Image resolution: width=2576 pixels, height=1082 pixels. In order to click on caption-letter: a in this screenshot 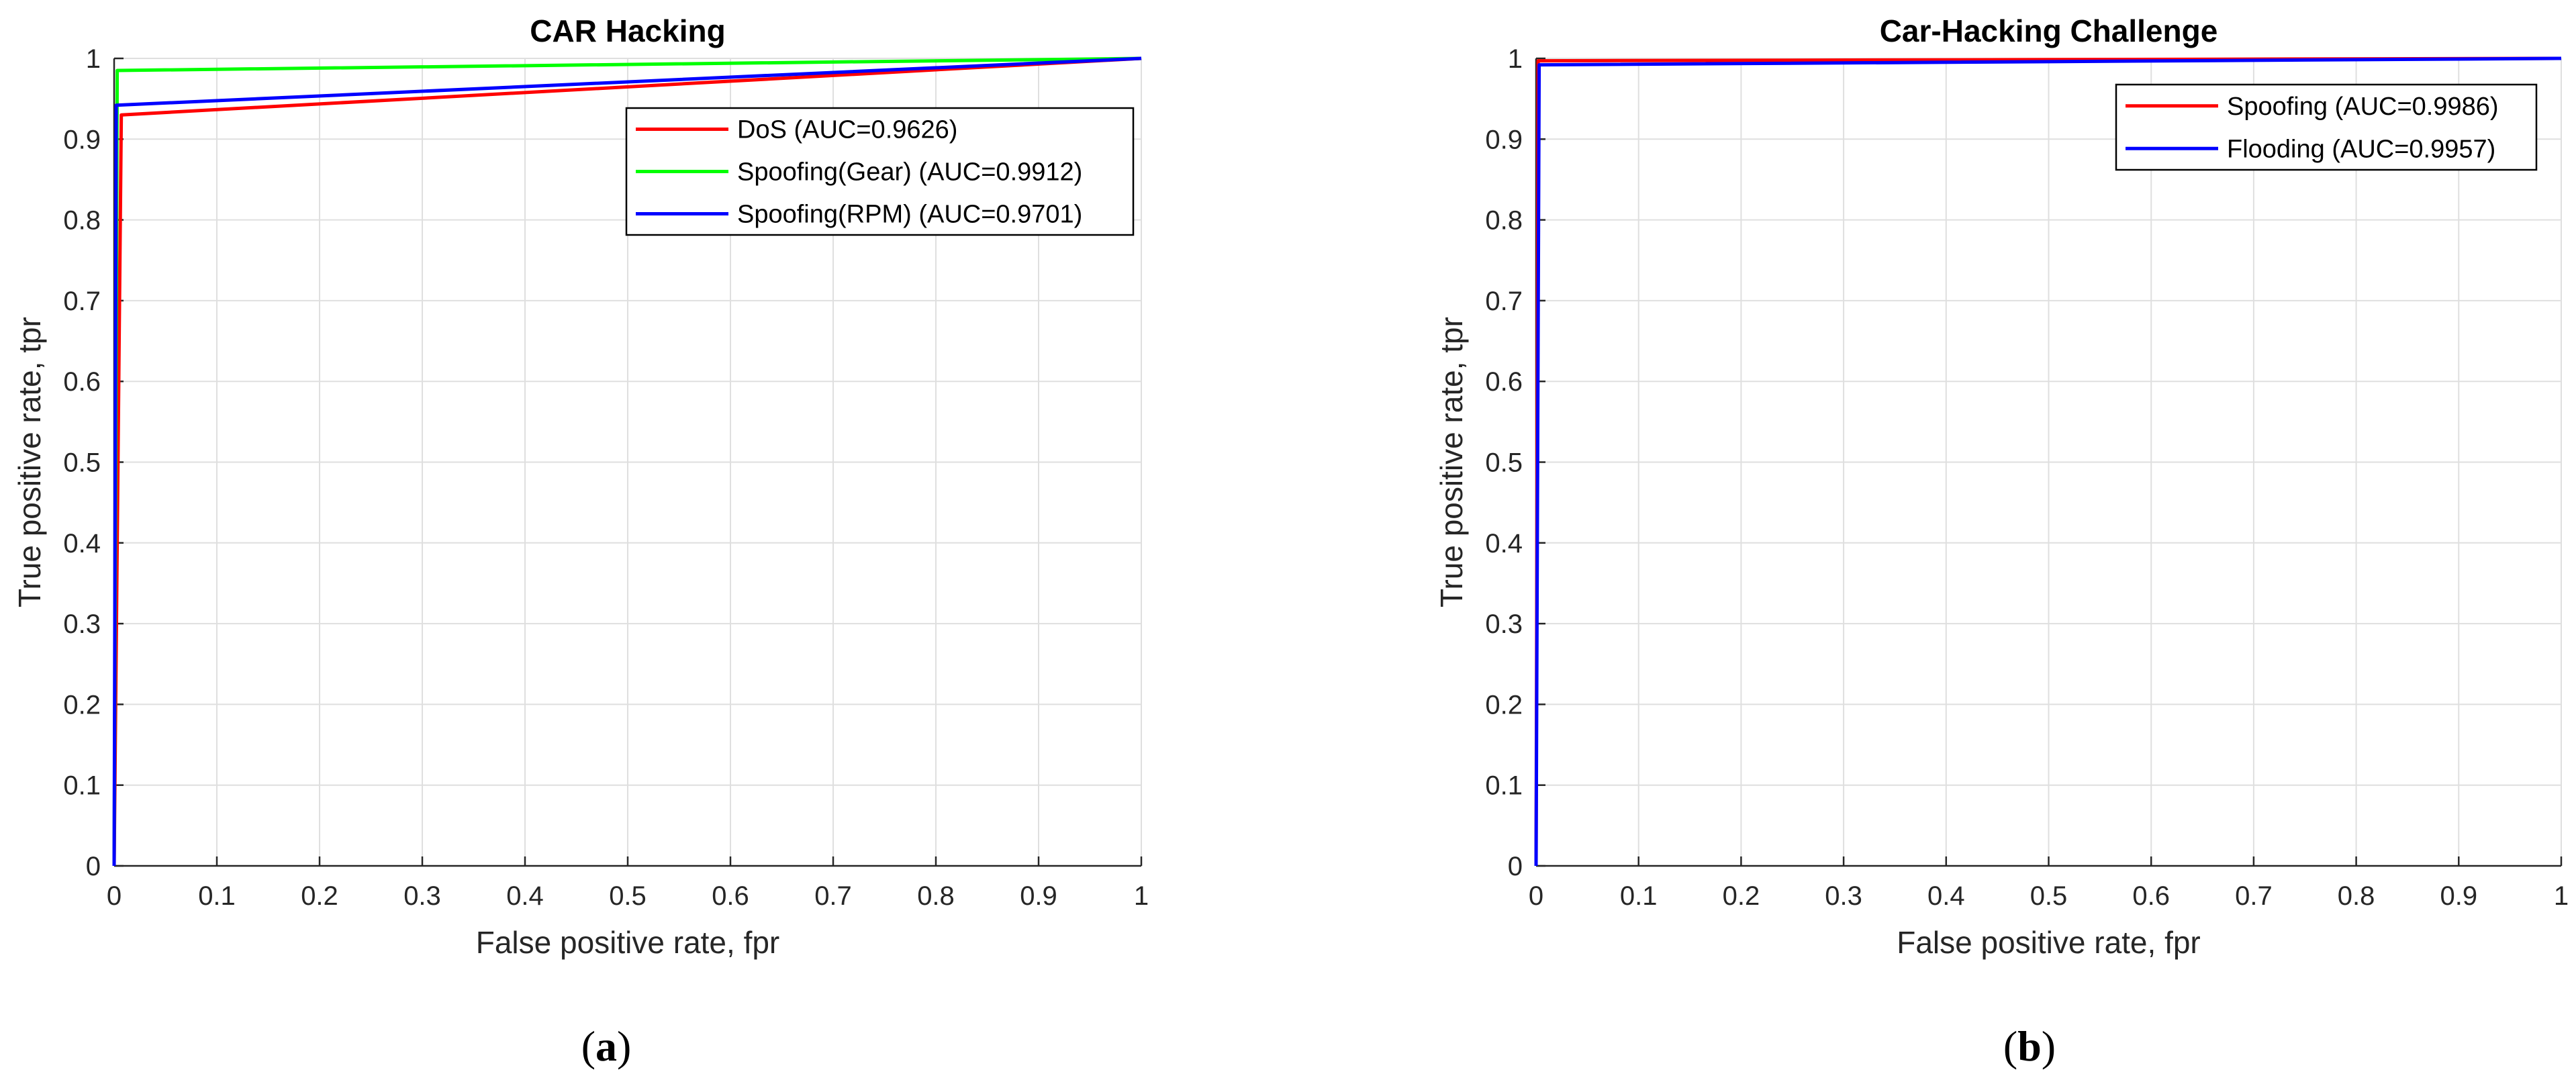, I will do `click(606, 1046)`.